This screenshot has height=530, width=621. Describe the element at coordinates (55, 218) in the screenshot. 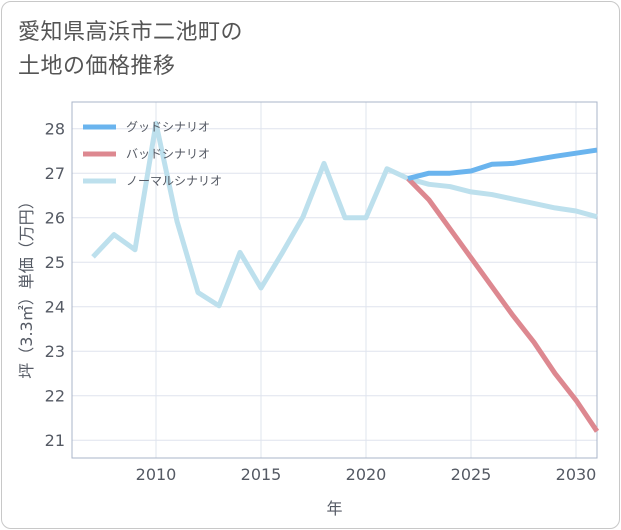

I see `y-tick-label: 26` at that location.